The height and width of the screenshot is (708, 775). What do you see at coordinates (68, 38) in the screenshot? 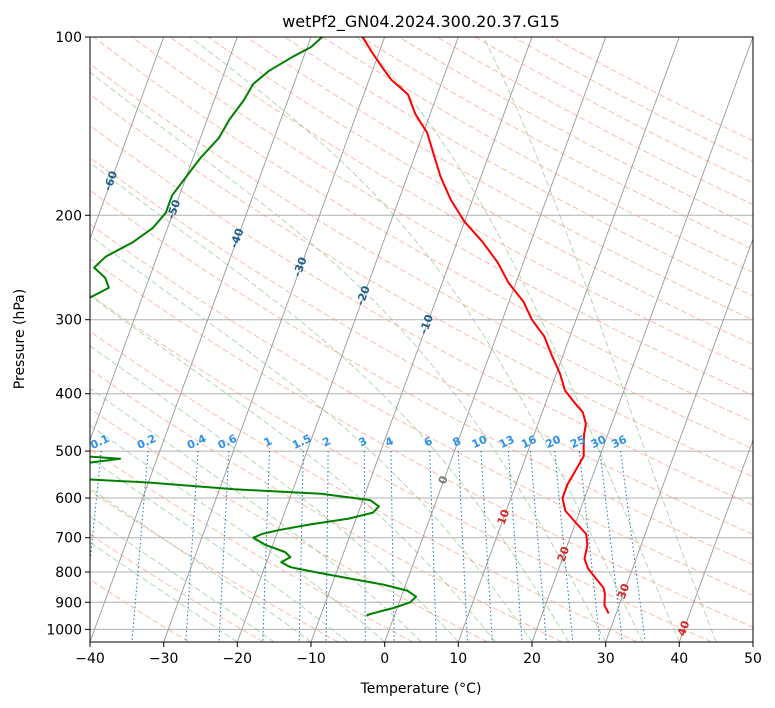
I see `y-tick-label: 100` at bounding box center [68, 38].